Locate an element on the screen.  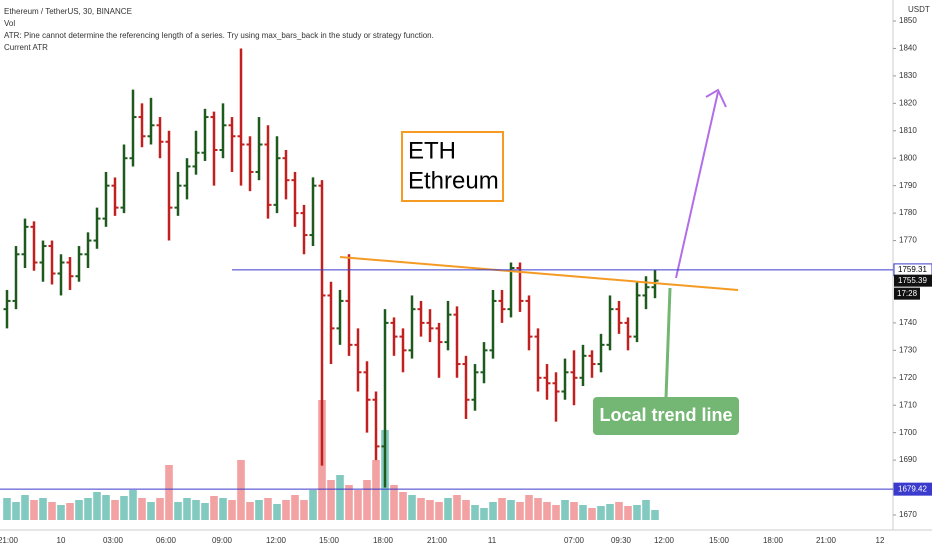
countdown-label: 17:28 is located at coordinates (907, 293).